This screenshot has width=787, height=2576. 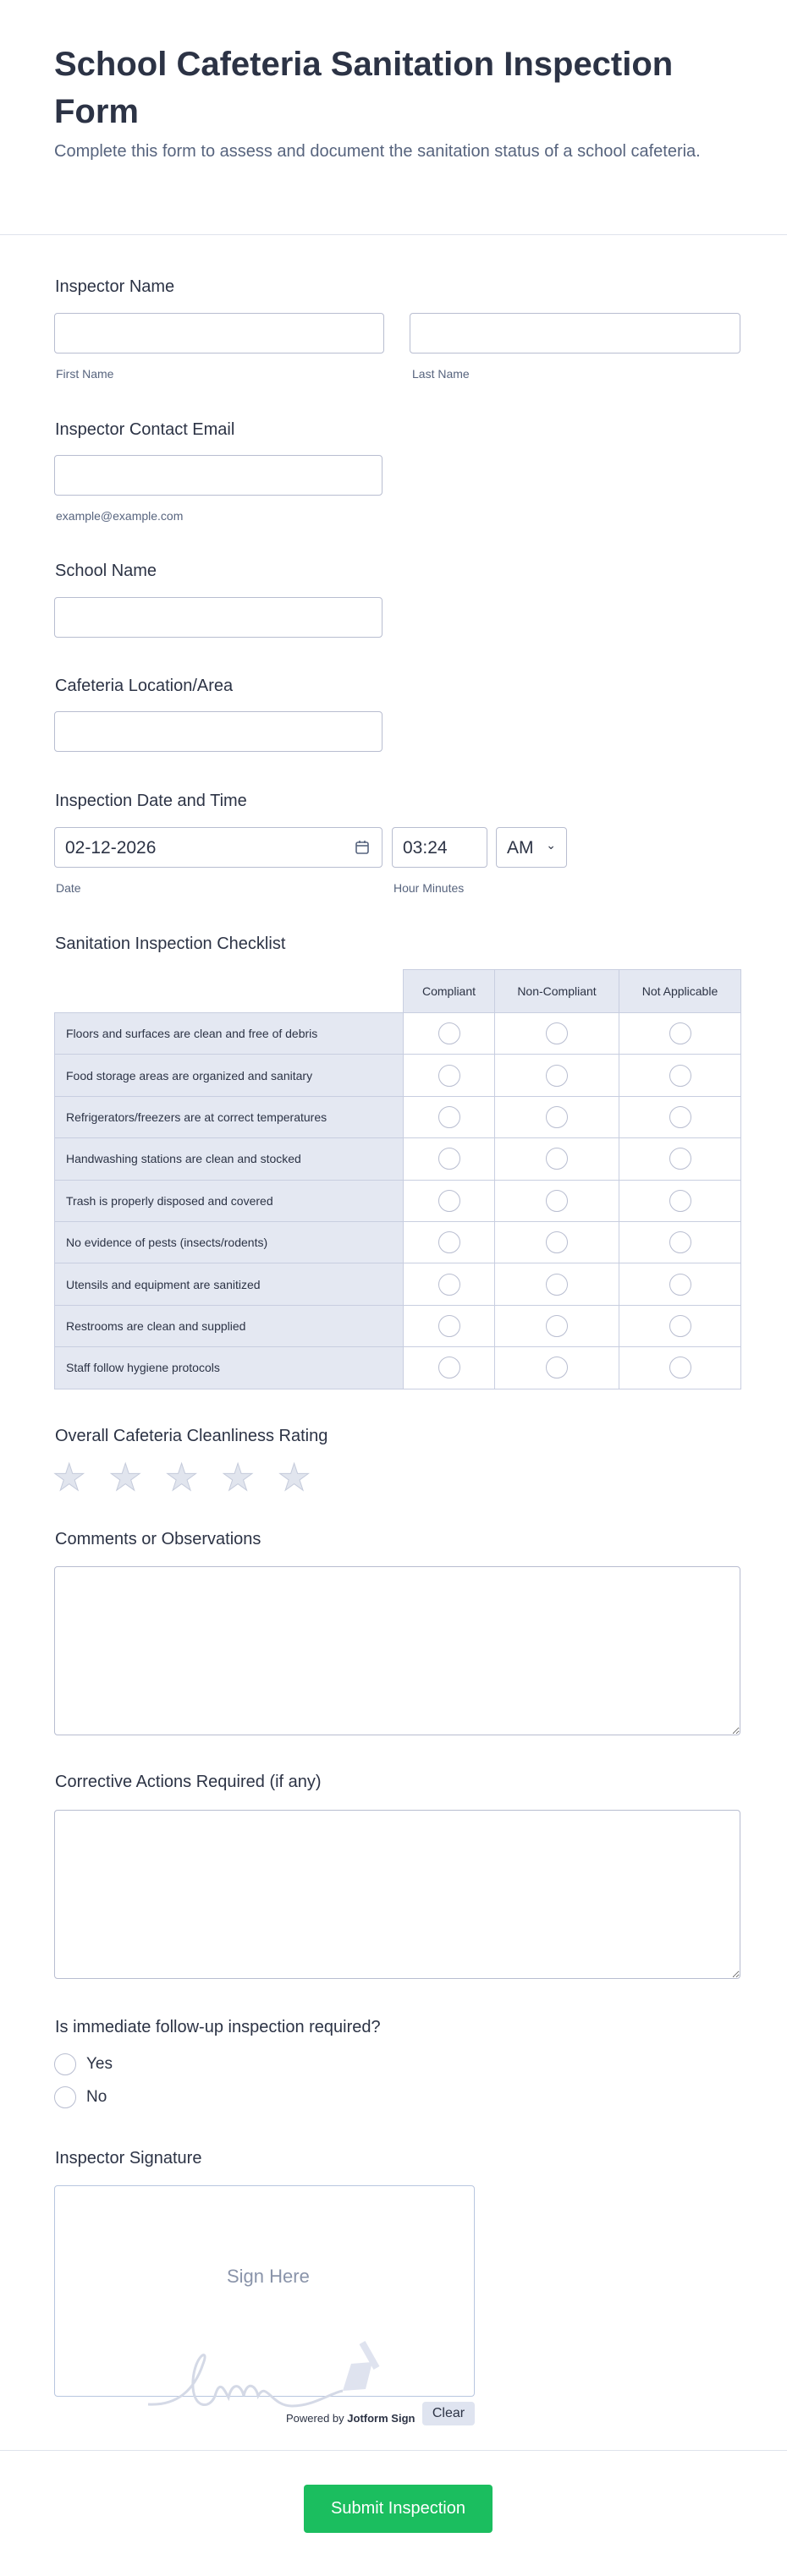 What do you see at coordinates (441, 374) in the screenshot?
I see `last-name-sublabel: Last Name` at bounding box center [441, 374].